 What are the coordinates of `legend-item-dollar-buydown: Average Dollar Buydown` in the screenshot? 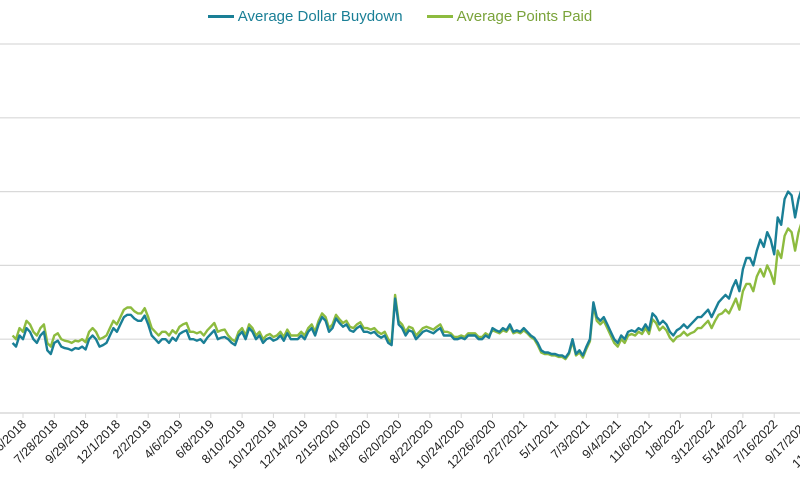 It's located at (305, 16).